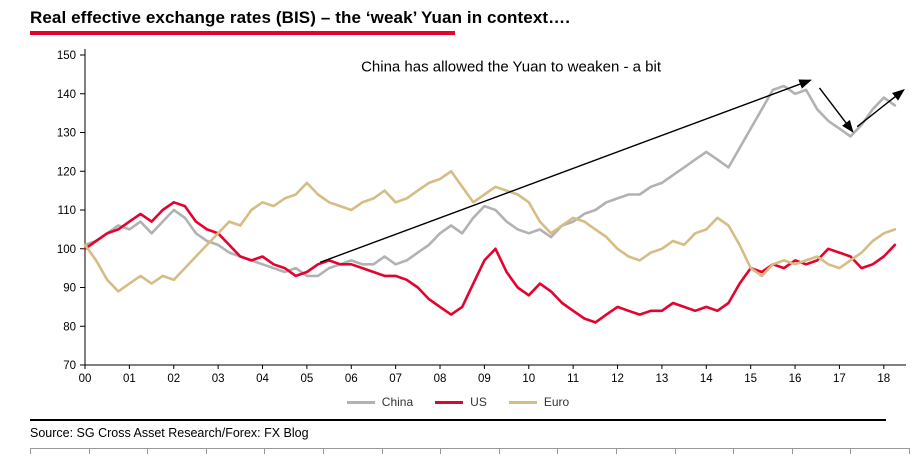 This screenshot has height=474, width=916. I want to click on x-tick-label: 00, so click(85, 379).